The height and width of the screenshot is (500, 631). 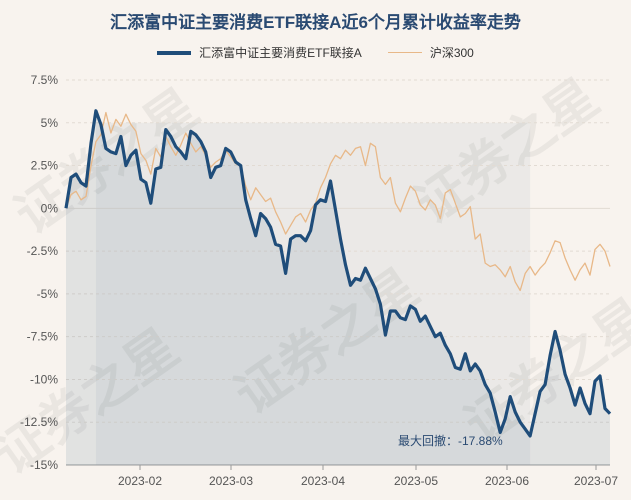 What do you see at coordinates (45, 80) in the screenshot?
I see `y-tick-label: 7.5%` at bounding box center [45, 80].